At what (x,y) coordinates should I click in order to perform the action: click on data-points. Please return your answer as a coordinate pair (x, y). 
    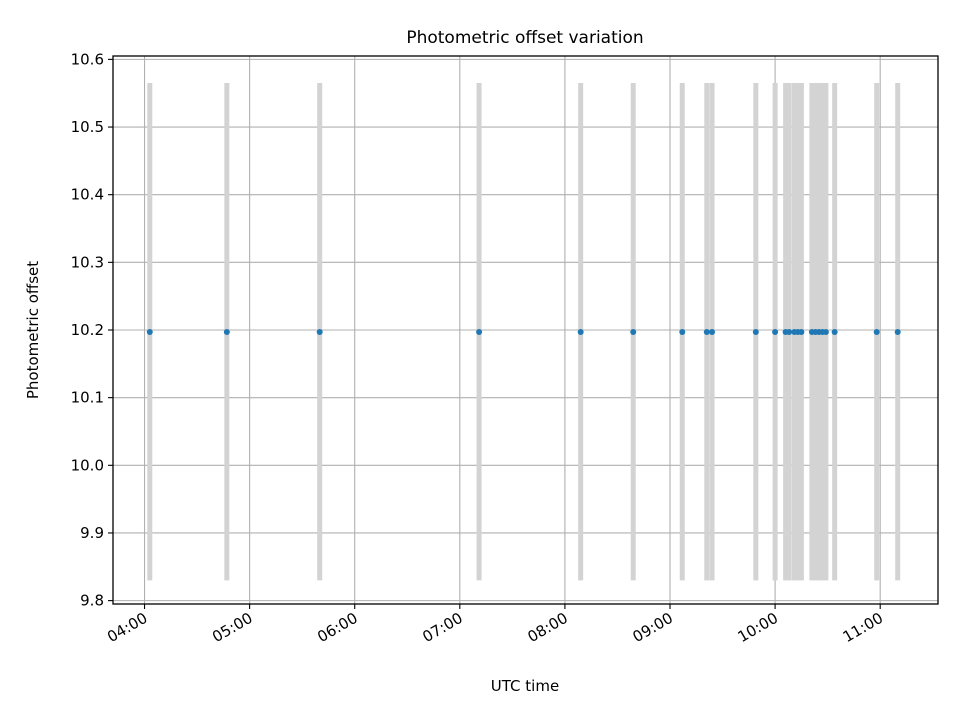
    Looking at the image, I should click on (523, 332).